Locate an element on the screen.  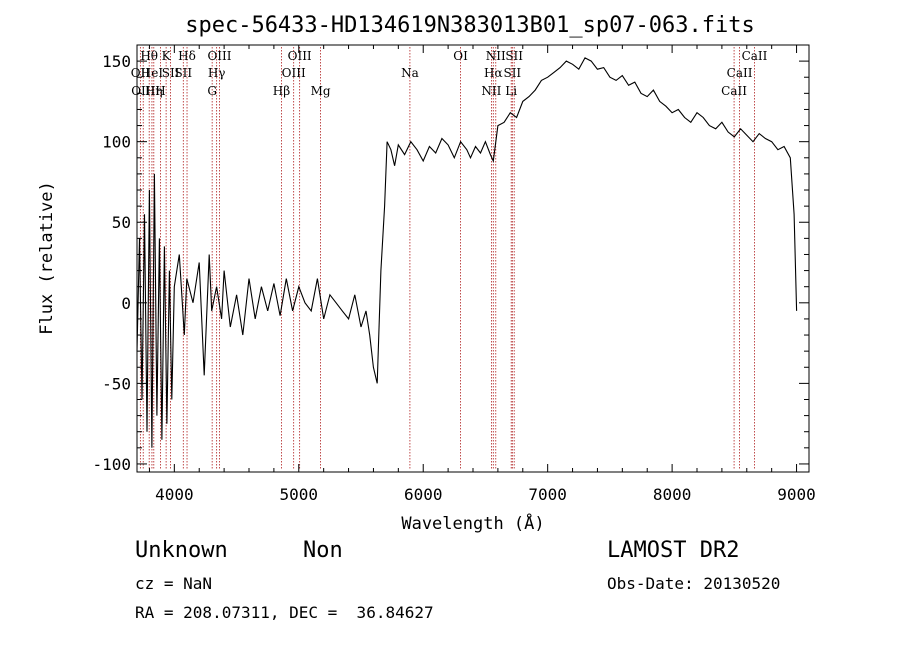
x-tick-label: 6000 is located at coordinates (423, 494).